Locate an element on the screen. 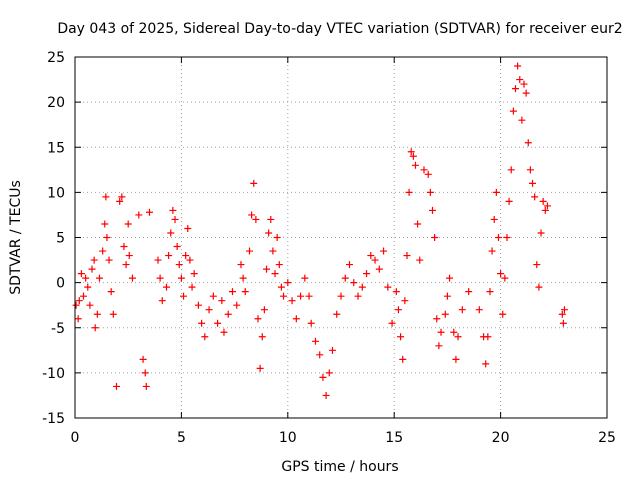 This screenshot has width=640, height=480. y-tick-label: 25 is located at coordinates (56, 58).